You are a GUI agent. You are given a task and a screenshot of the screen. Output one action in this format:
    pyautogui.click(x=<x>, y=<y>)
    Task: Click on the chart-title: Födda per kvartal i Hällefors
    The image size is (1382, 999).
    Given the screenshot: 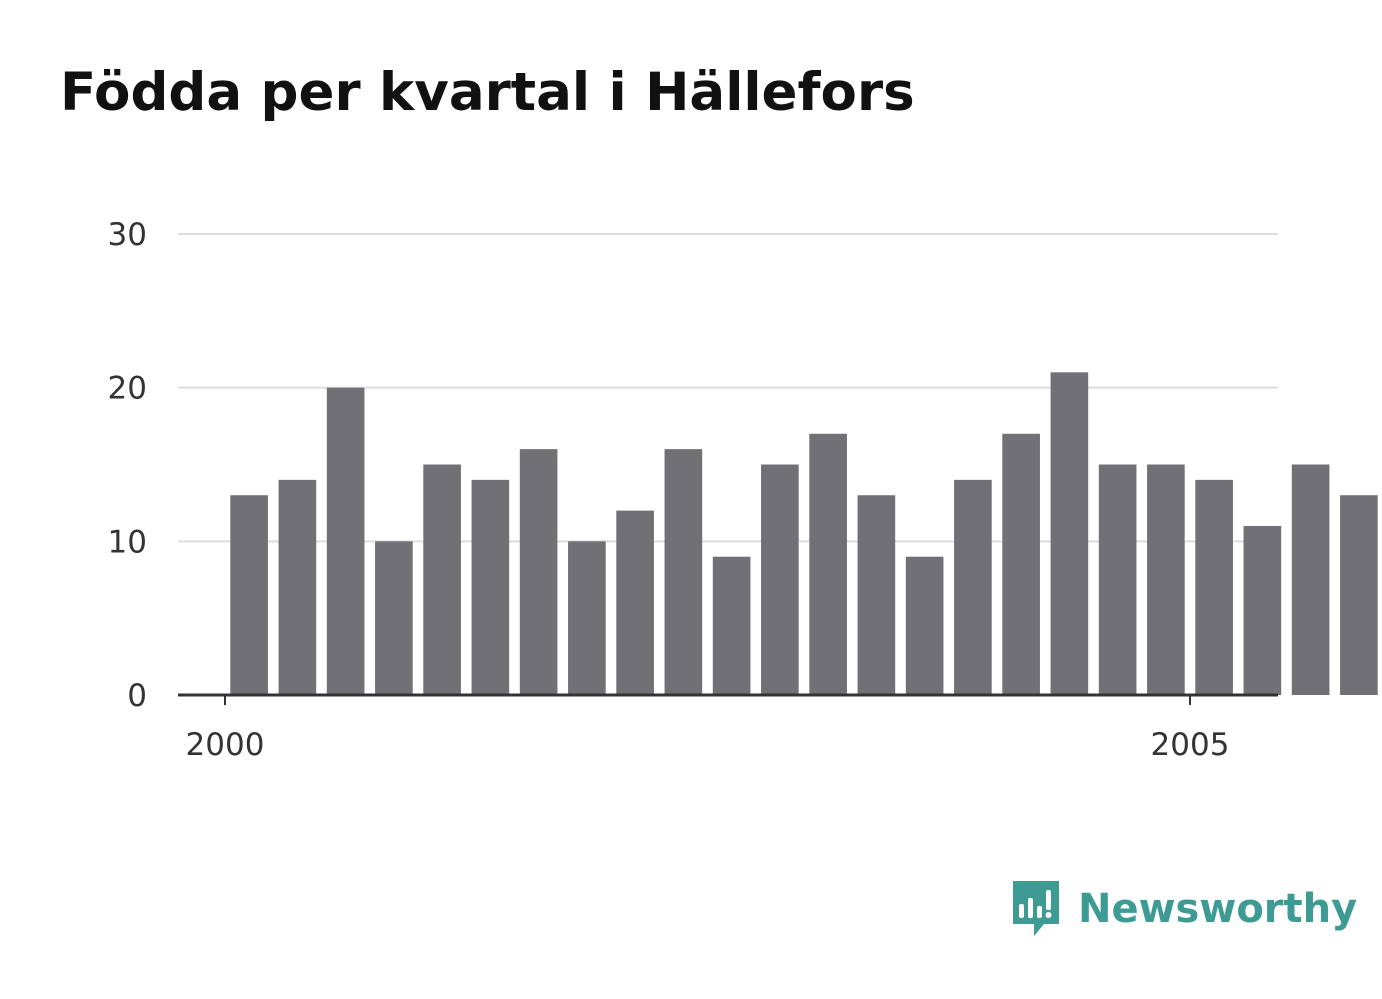 What is the action you would take?
    pyautogui.click(x=487, y=92)
    